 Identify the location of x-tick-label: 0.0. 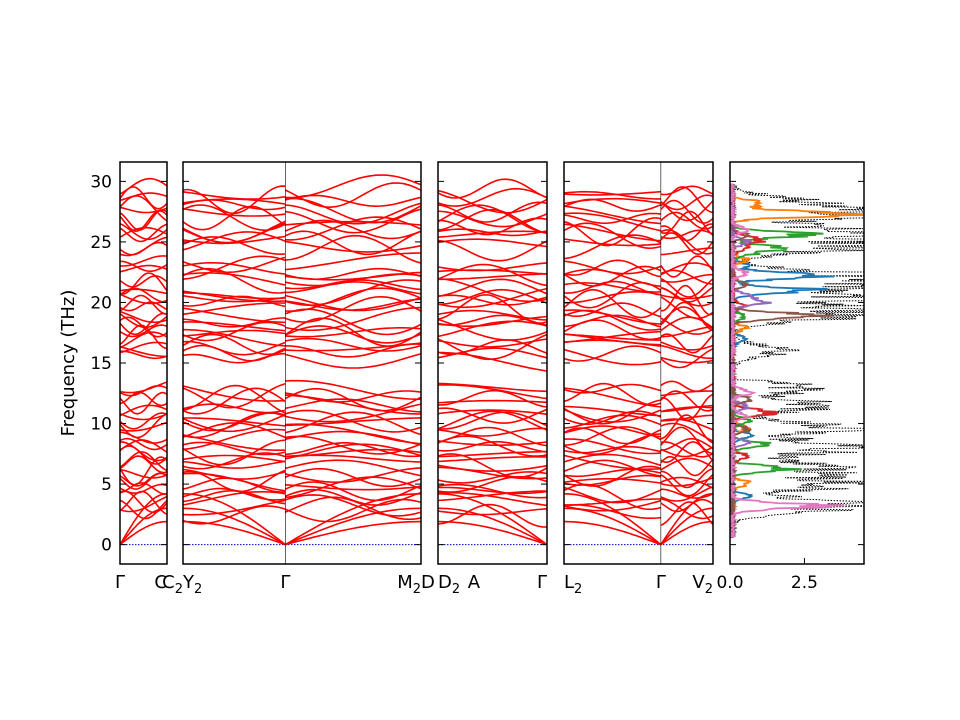
(729, 583).